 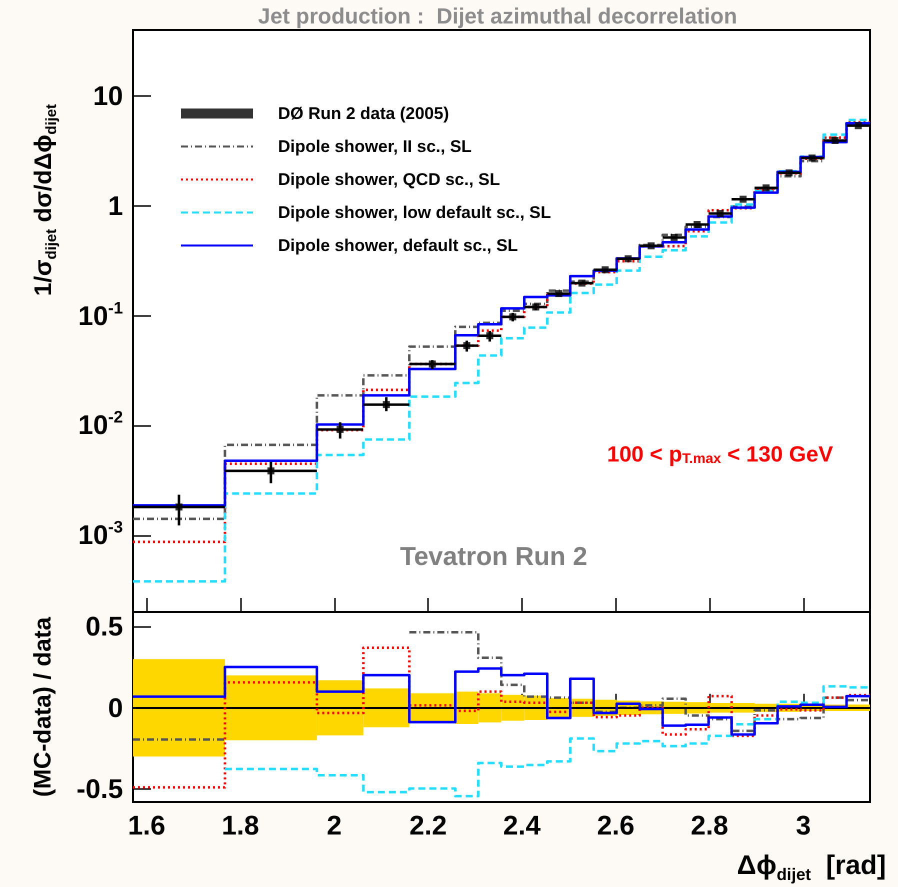 What do you see at coordinates (100, 315) in the screenshot?
I see `y-tick-label: 10$^{-1}$` at bounding box center [100, 315].